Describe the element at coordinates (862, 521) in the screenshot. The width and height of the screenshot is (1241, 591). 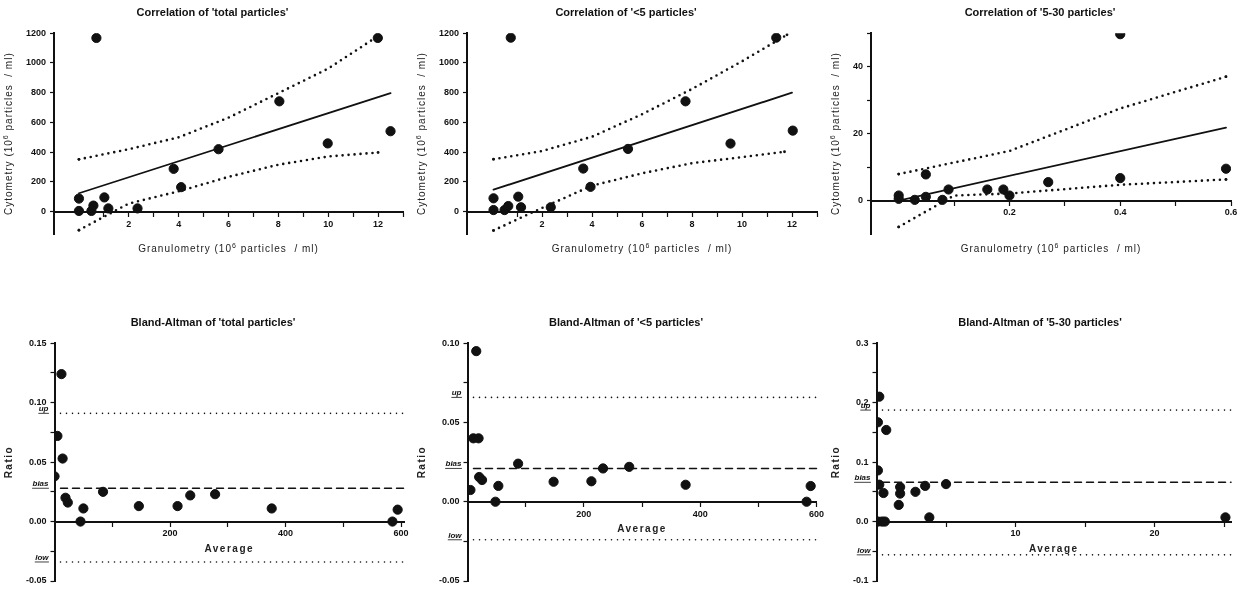
I see `y-tick-label: 0.0` at that location.